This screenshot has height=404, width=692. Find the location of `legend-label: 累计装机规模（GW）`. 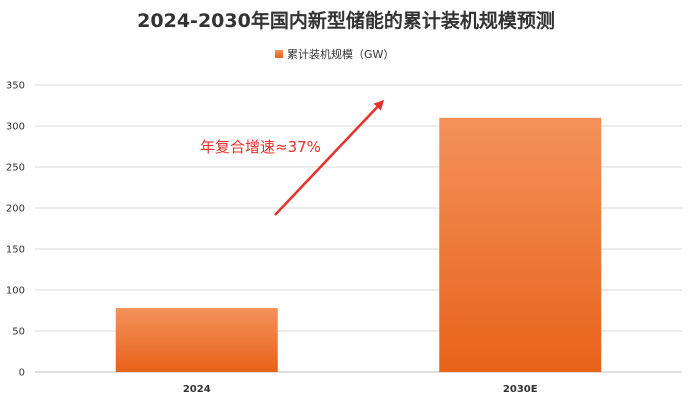

legend-label: 累计装机规模（GW） is located at coordinates (340, 54).